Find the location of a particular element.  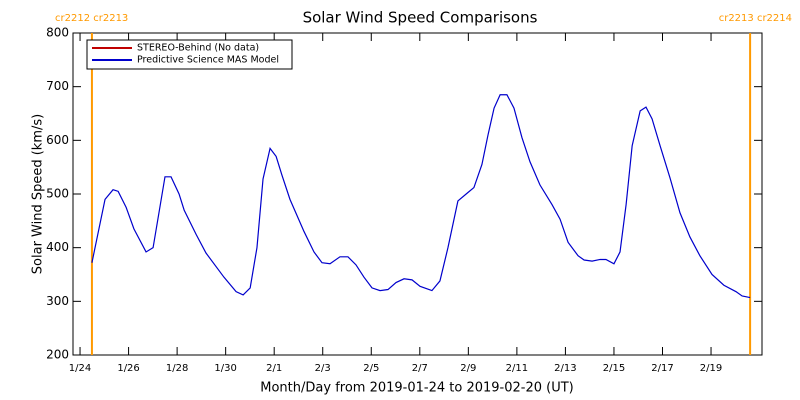

rotation-label: cr2213 cr2214 is located at coordinates (755, 18).